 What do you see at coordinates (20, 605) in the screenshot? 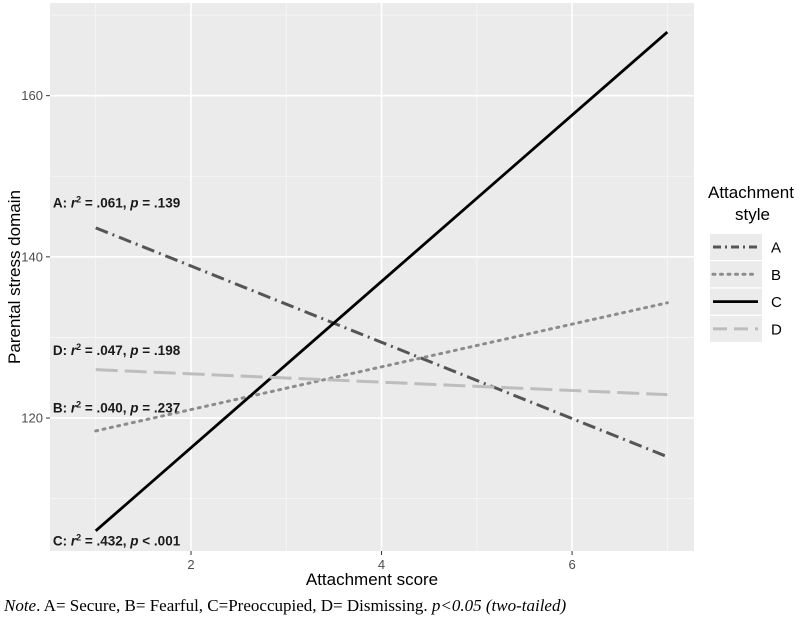
I see `note-prefix: Note` at bounding box center [20, 605].